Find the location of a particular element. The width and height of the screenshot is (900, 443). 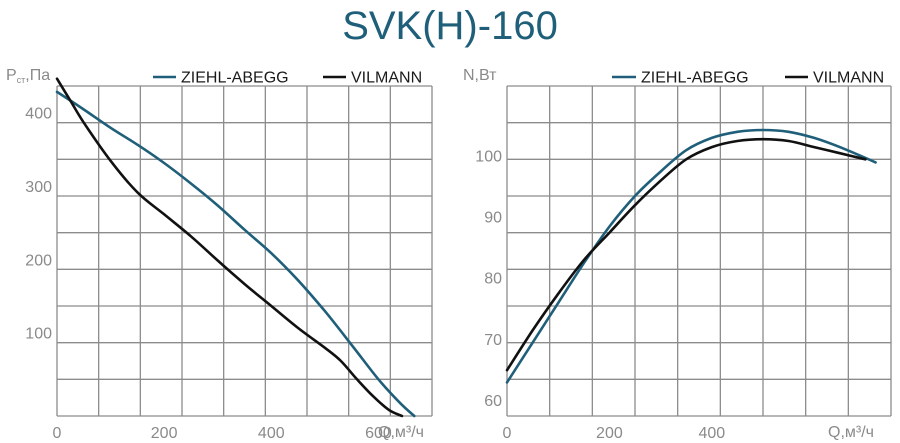

page-title: SVK(H)-160 is located at coordinates (450, 26).